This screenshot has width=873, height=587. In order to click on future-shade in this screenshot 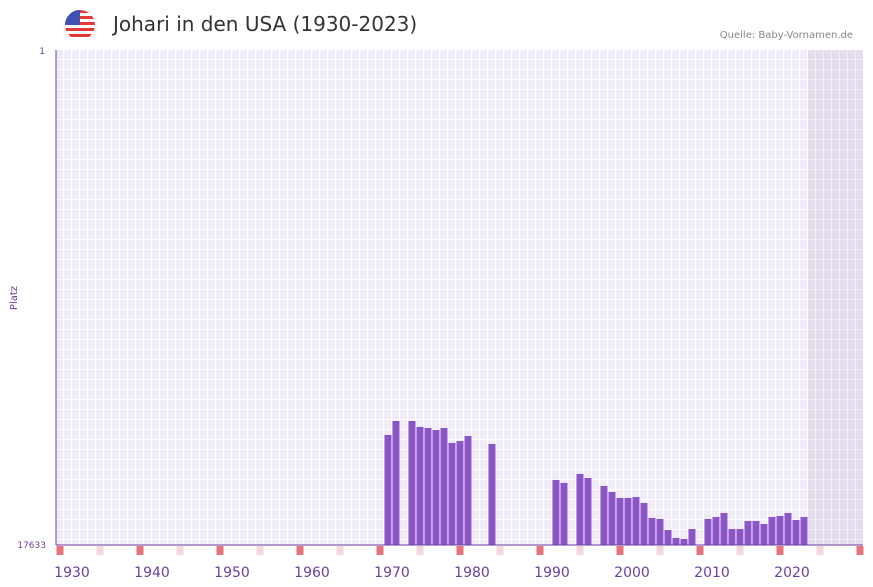, I will do `click(835, 297)`.